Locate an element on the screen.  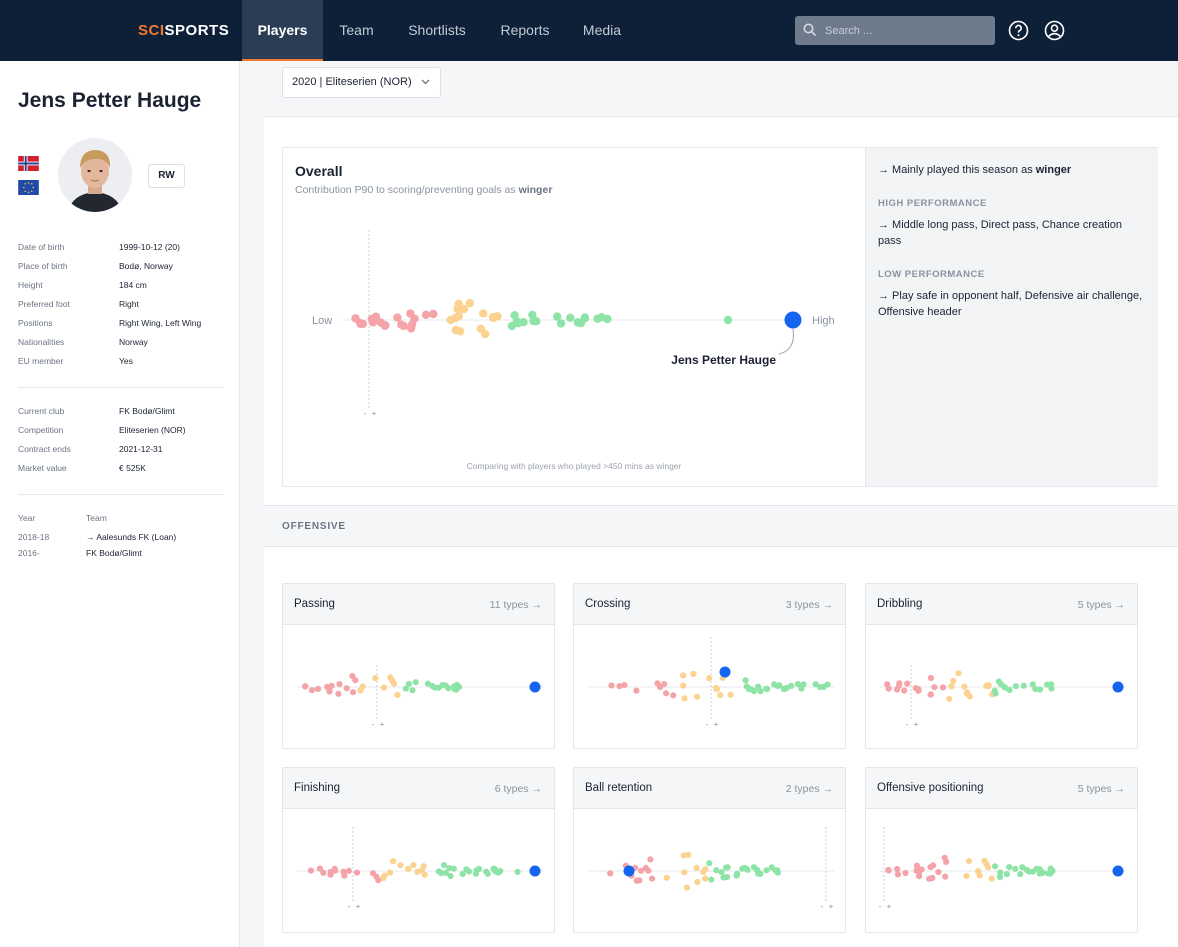
club-row: Contract ends 2021-12-31 is located at coordinates (123, 450).